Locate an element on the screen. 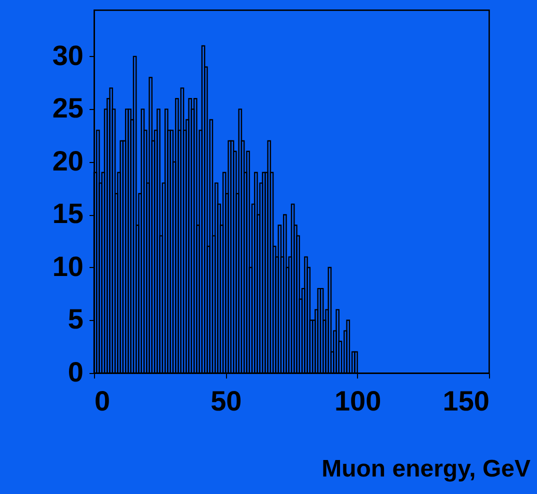  x-tick-label: 100 is located at coordinates (358, 401).